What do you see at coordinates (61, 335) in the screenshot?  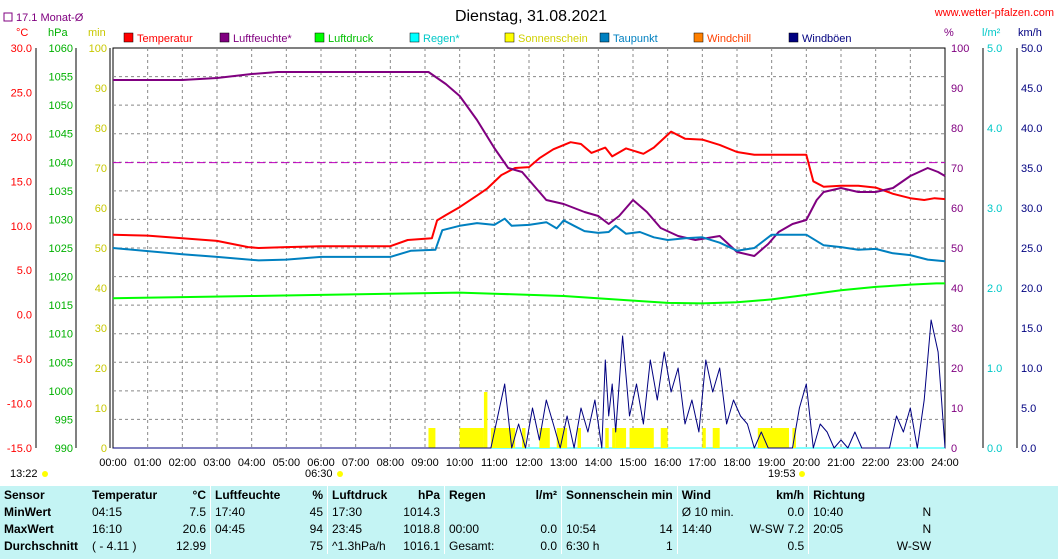 I see `pressure-tick-label: 1010` at bounding box center [61, 335].